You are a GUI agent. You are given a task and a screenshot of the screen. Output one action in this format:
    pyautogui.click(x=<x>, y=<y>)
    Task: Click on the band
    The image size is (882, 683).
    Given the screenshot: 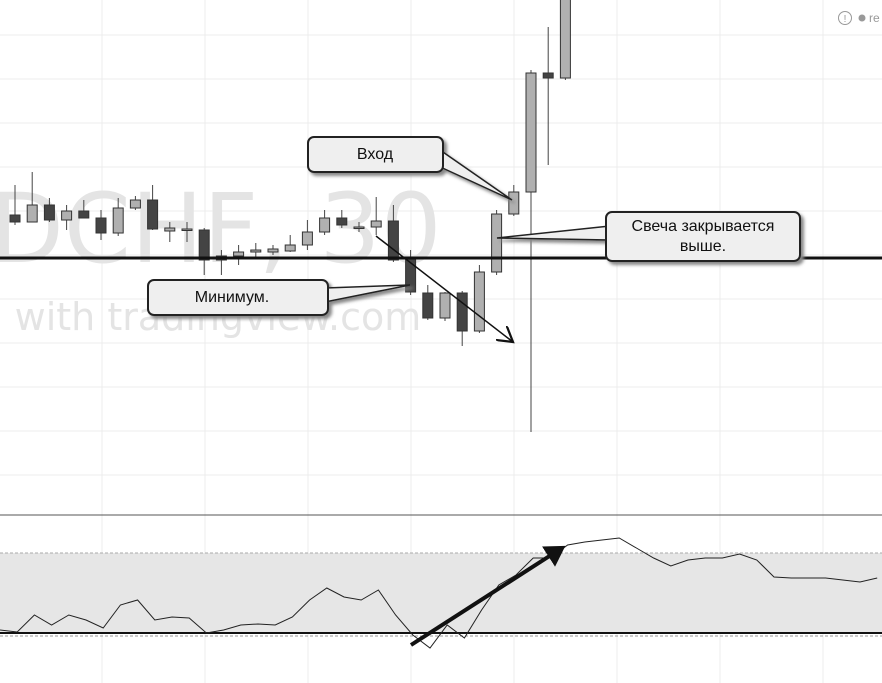 What is the action you would take?
    pyautogui.click(x=441, y=593)
    